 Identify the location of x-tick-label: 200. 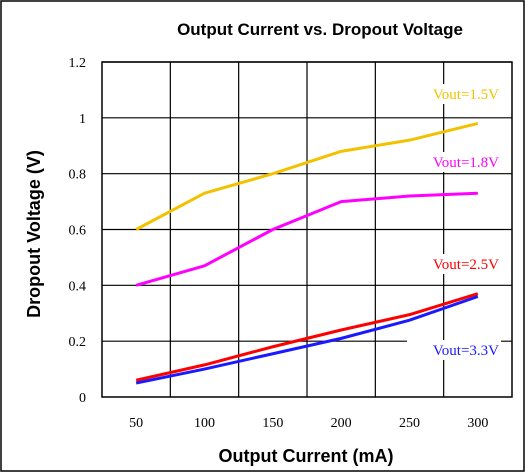
(341, 423).